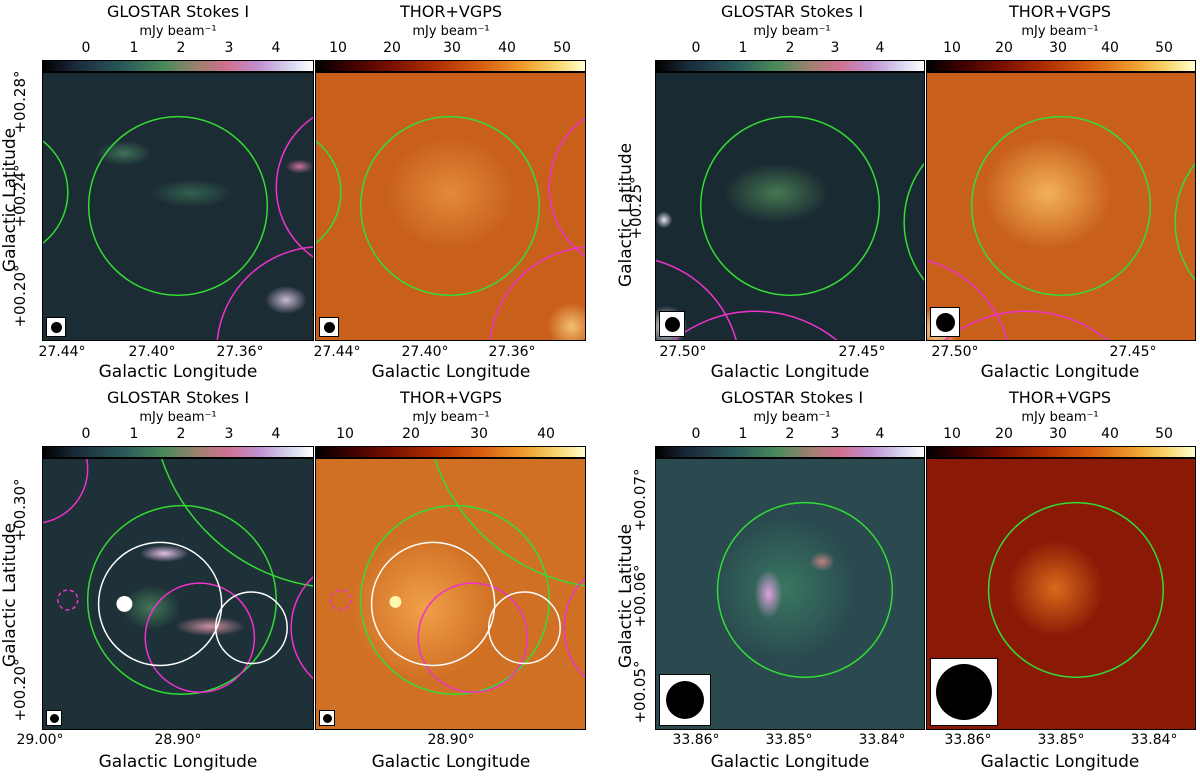 This screenshot has height=776, width=1200. I want to click on colorbar-unit-glostar-c: mJy beam⁻¹, so click(178, 417).